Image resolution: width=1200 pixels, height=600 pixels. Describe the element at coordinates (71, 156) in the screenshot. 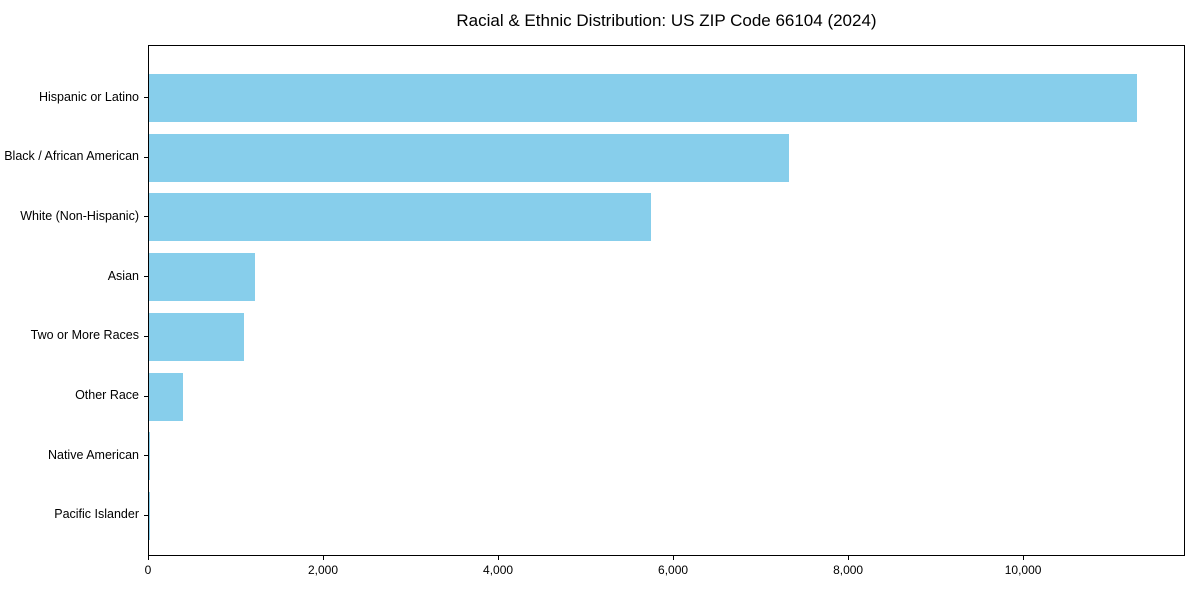

I see `y-label-black-african-american: Black / African American` at that location.